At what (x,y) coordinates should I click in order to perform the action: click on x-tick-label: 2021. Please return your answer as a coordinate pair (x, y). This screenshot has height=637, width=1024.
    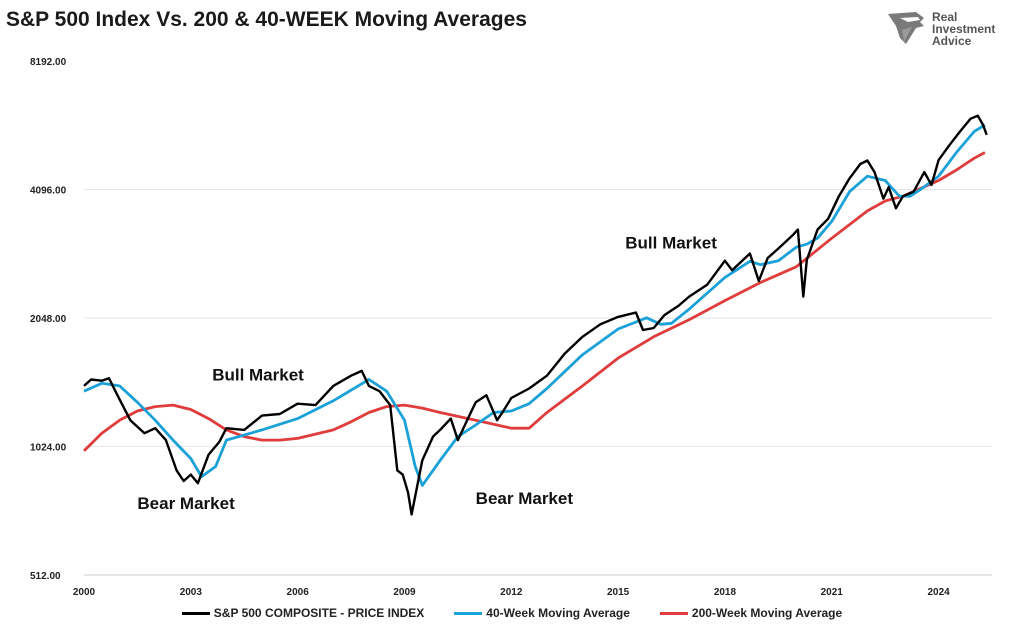
    Looking at the image, I should click on (832, 592).